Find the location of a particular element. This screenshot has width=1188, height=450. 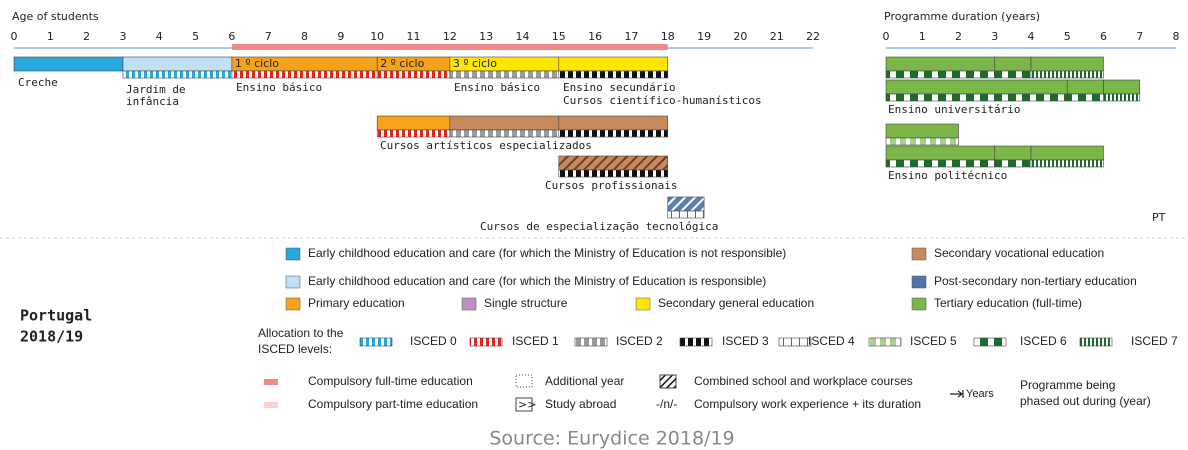

programme-label: Creche is located at coordinates (38, 82).